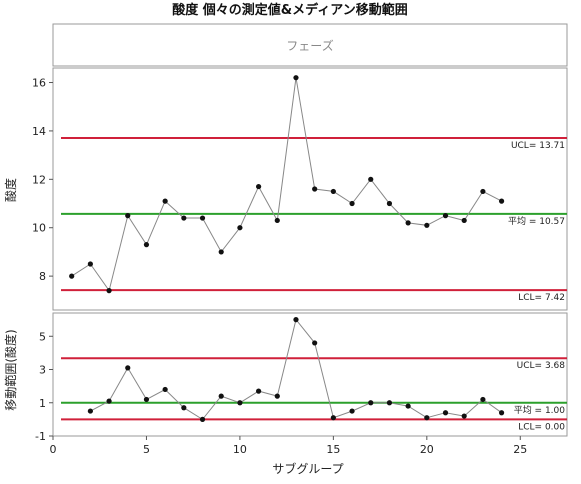  Describe the element at coordinates (39, 228) in the screenshot. I see `individuals-y-tick-label: 10` at that location.